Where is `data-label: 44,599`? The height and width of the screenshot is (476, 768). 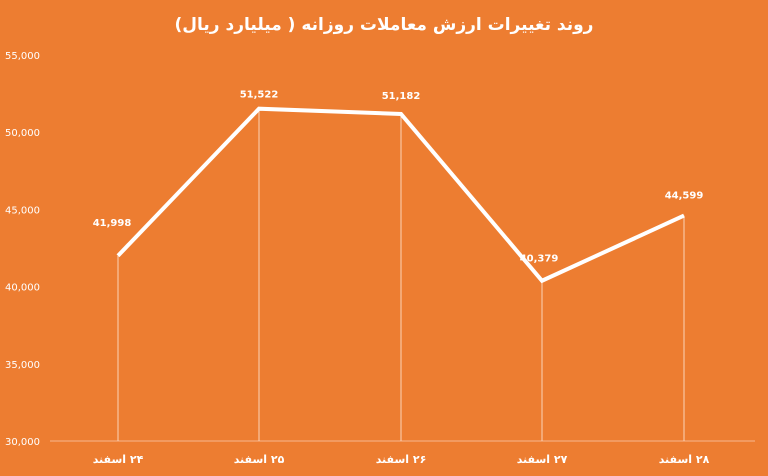
data-label: 44,599 is located at coordinates (684, 196).